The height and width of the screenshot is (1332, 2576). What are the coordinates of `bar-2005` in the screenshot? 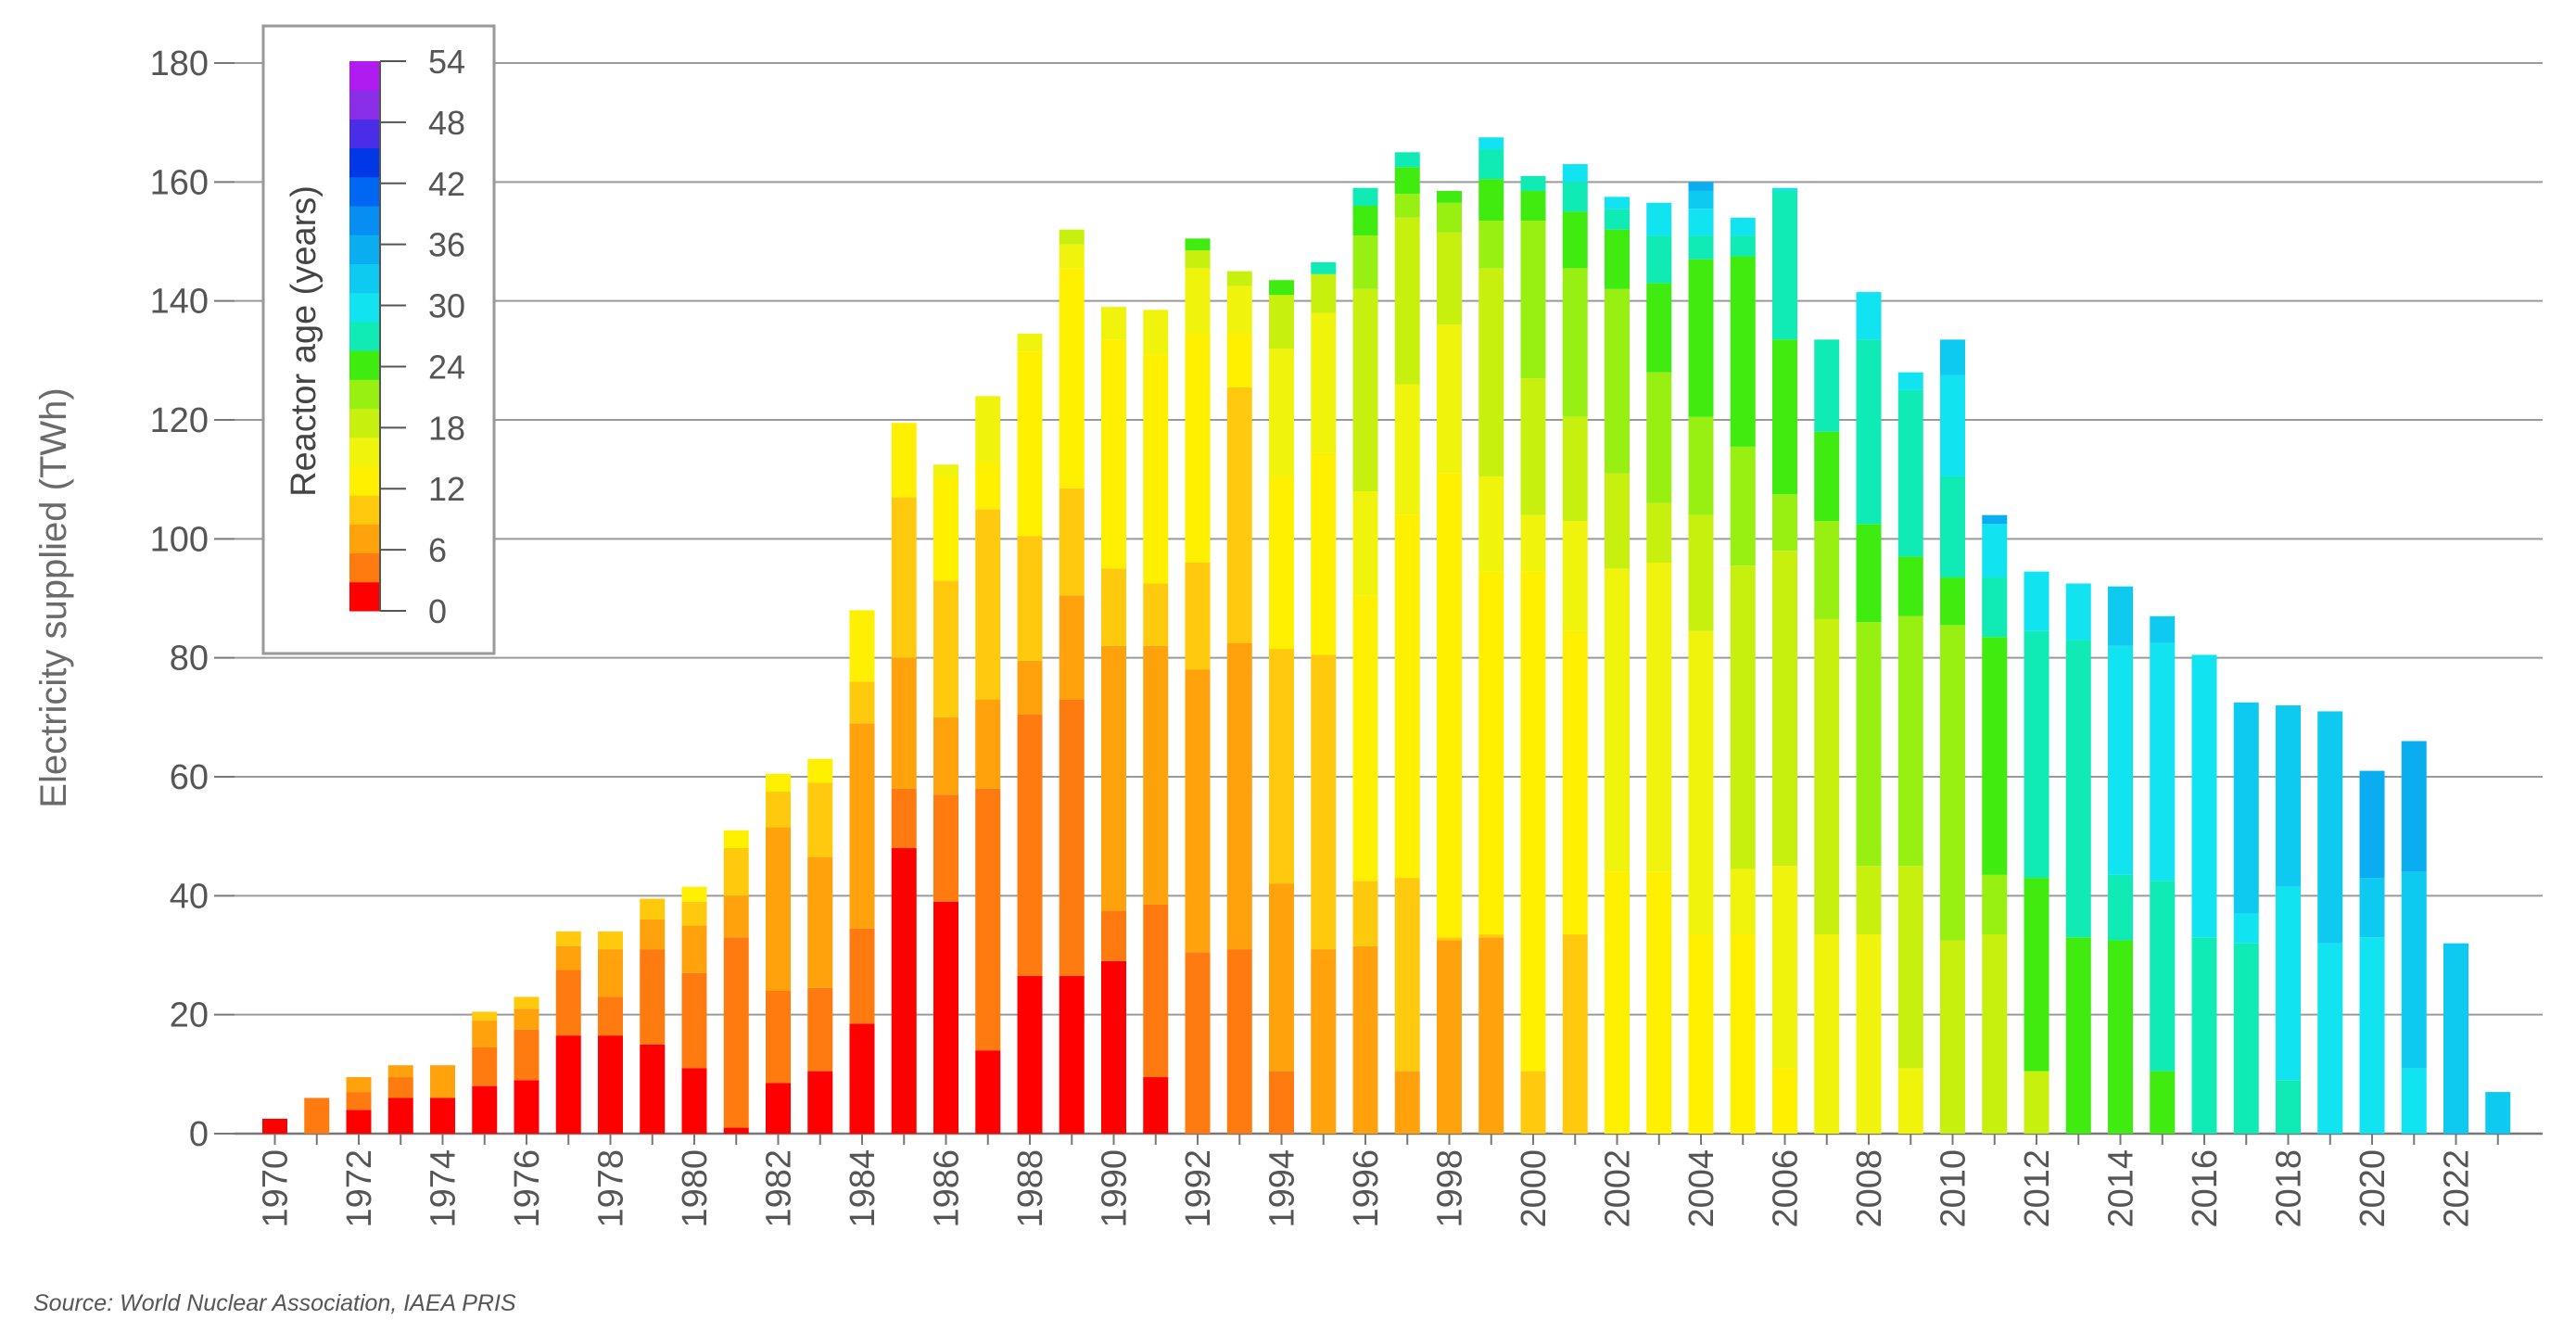 It's located at (1743, 675).